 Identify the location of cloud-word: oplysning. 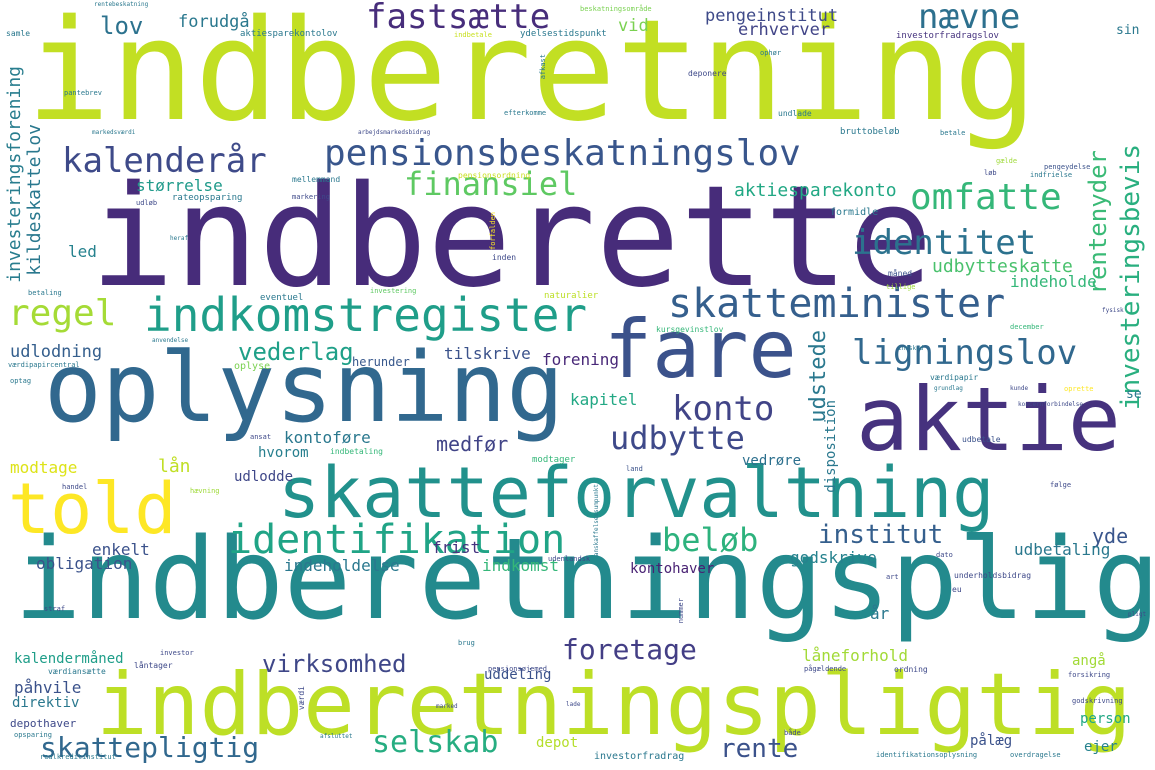
(304, 388).